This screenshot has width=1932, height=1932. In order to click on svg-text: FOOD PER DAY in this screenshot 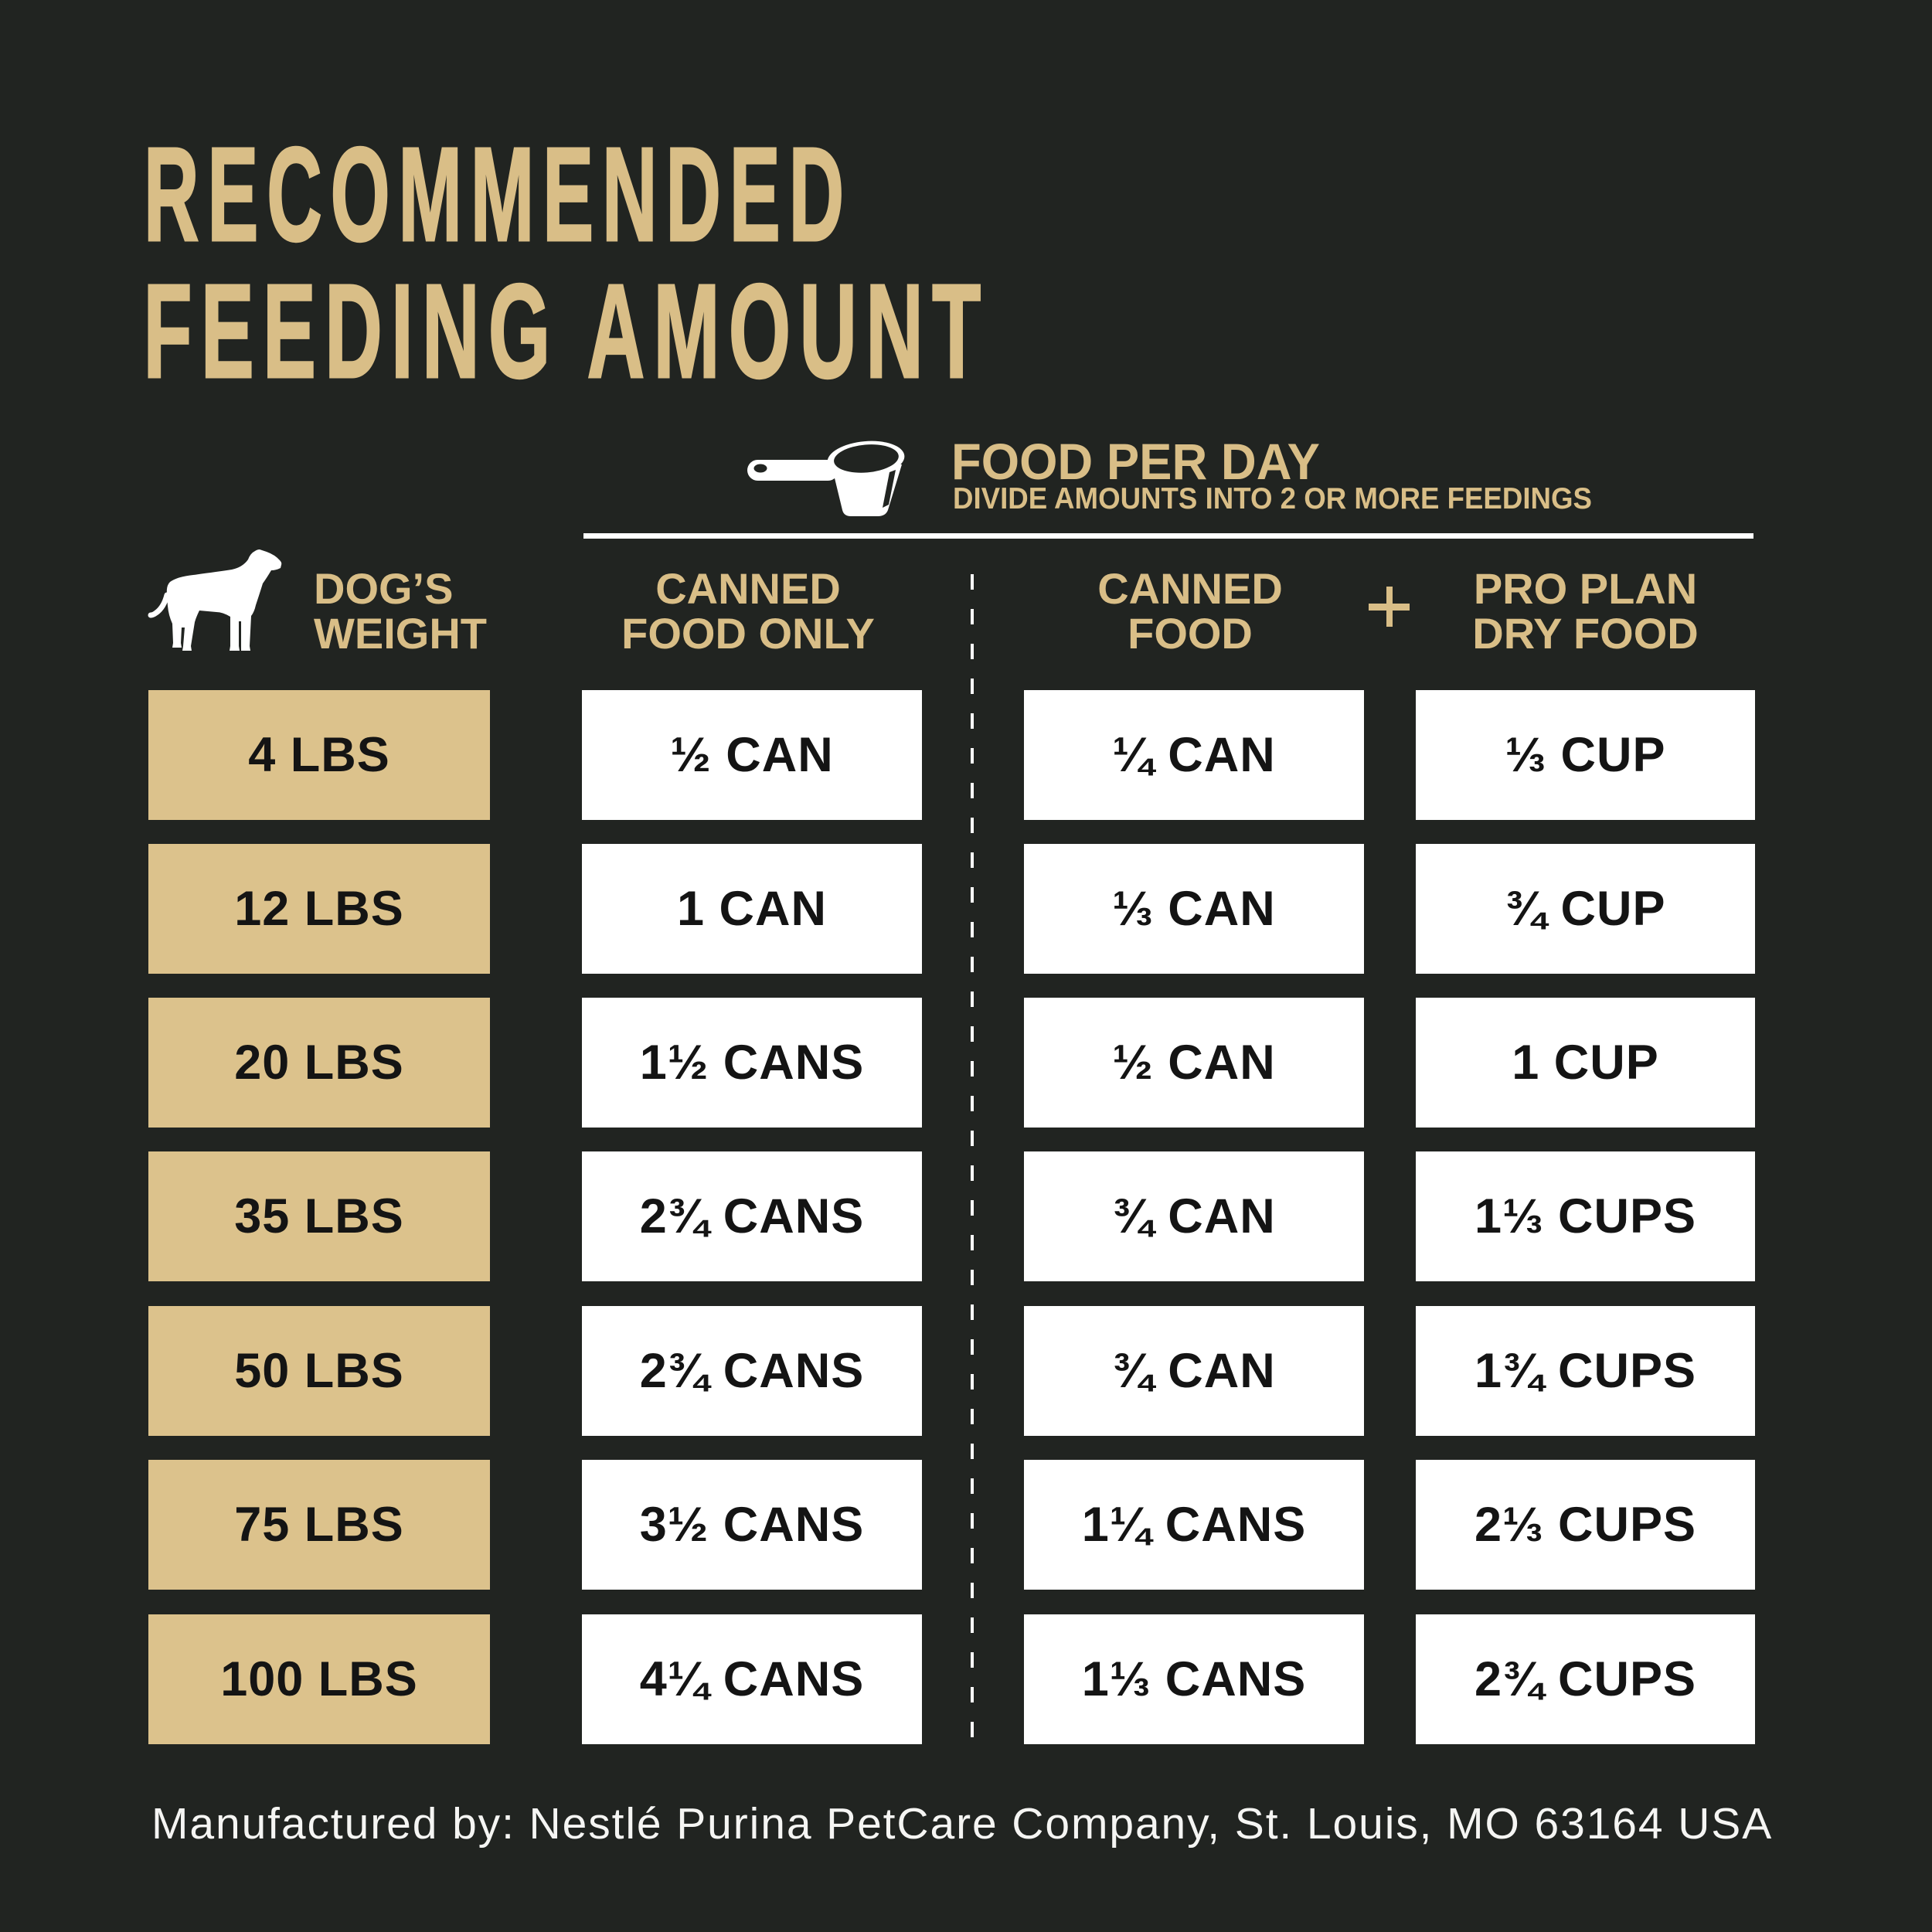, I will do `click(1135, 461)`.